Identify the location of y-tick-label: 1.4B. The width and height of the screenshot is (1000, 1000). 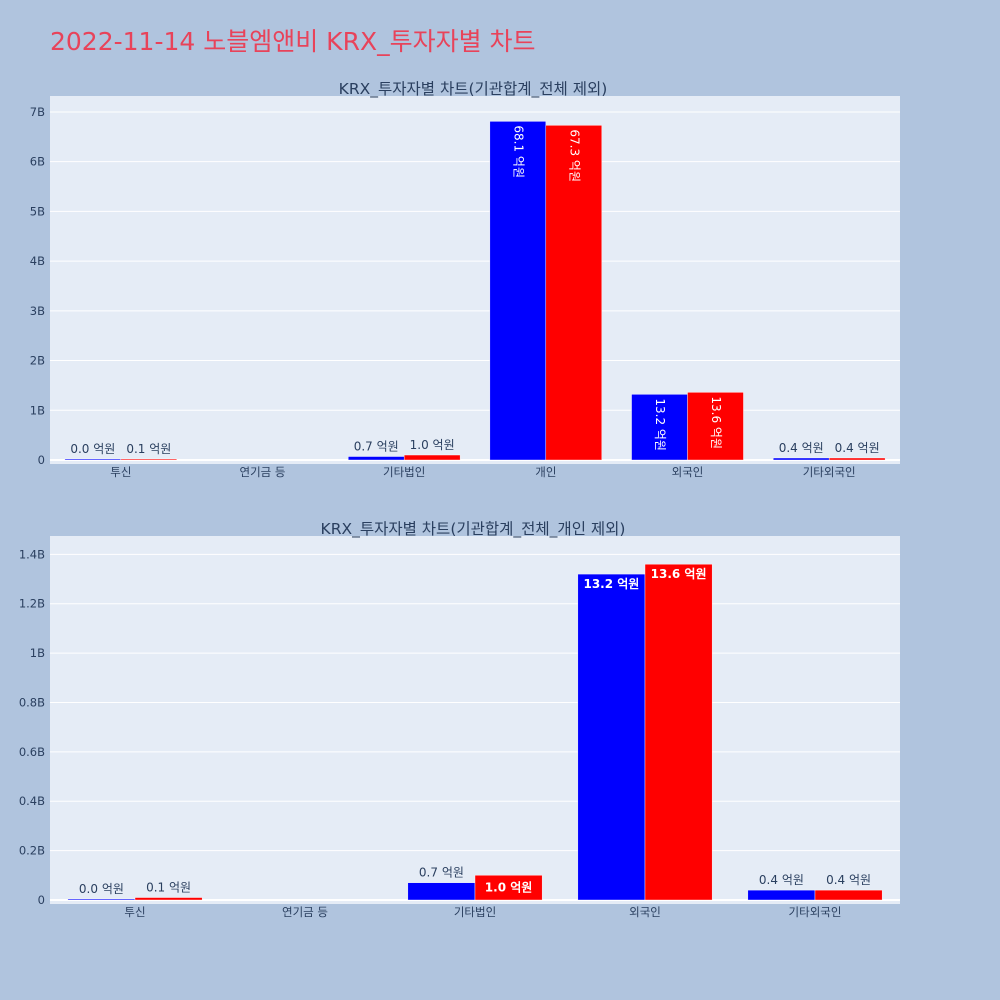
(32, 554).